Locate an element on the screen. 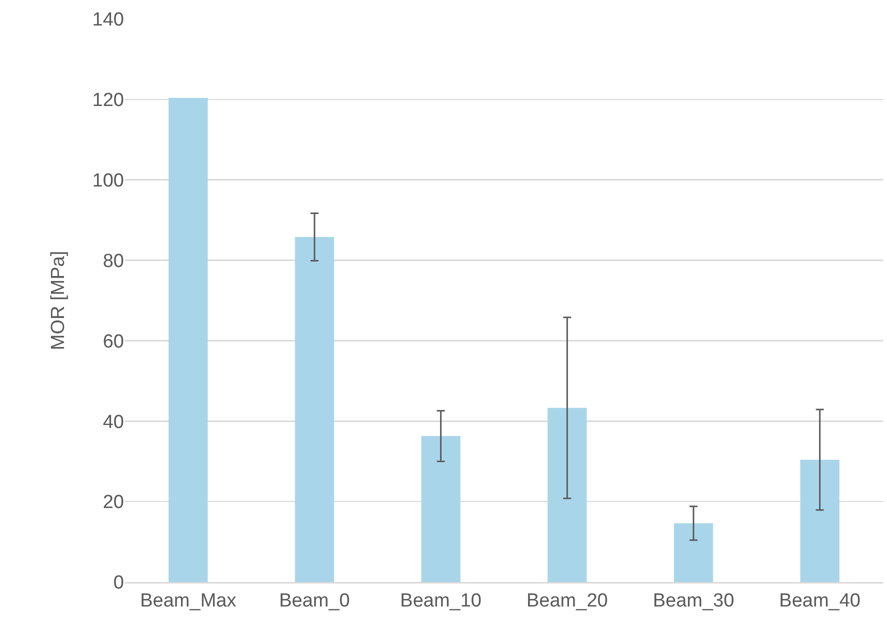  y-tick-label: 20 is located at coordinates (113, 503).